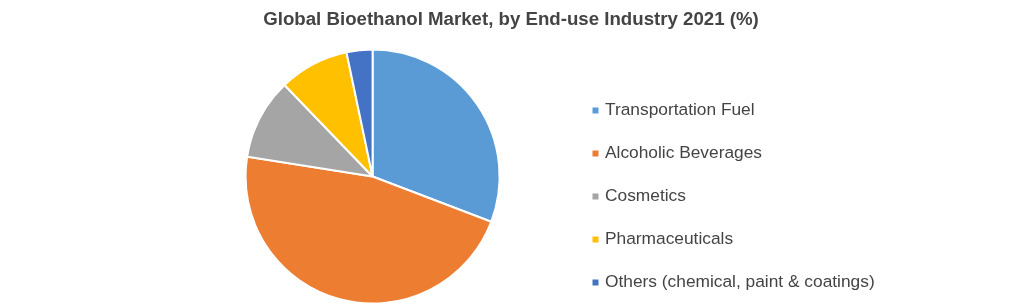  What do you see at coordinates (645, 195) in the screenshot?
I see `legend-label: Cosmetics` at bounding box center [645, 195].